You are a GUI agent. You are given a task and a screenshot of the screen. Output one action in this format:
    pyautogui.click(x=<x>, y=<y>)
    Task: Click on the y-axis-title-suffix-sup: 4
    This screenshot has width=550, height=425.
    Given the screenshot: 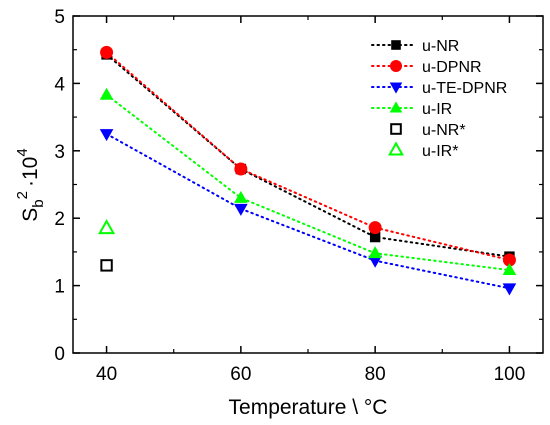 What is the action you would take?
    pyautogui.click(x=22, y=152)
    